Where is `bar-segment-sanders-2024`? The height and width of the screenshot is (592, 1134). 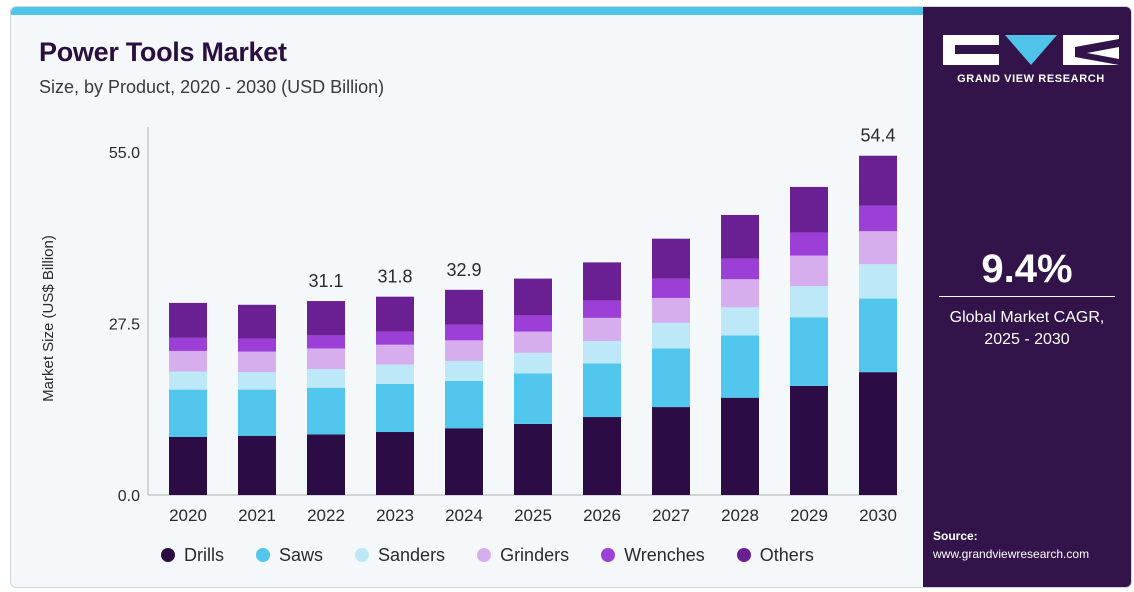
bar-segment-sanders-2024 is located at coordinates (464, 370).